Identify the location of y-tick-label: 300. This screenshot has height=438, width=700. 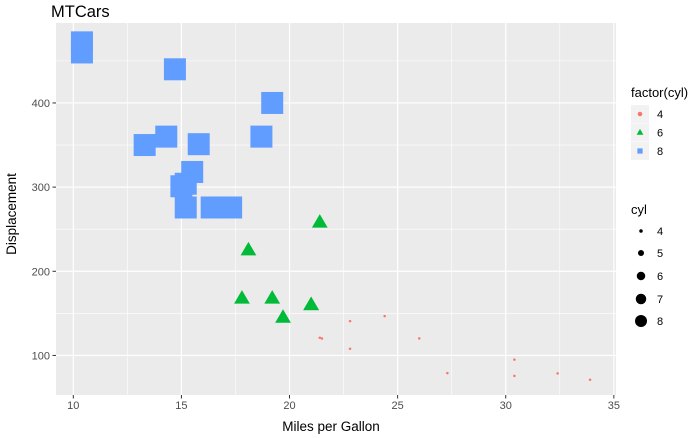
(41, 188).